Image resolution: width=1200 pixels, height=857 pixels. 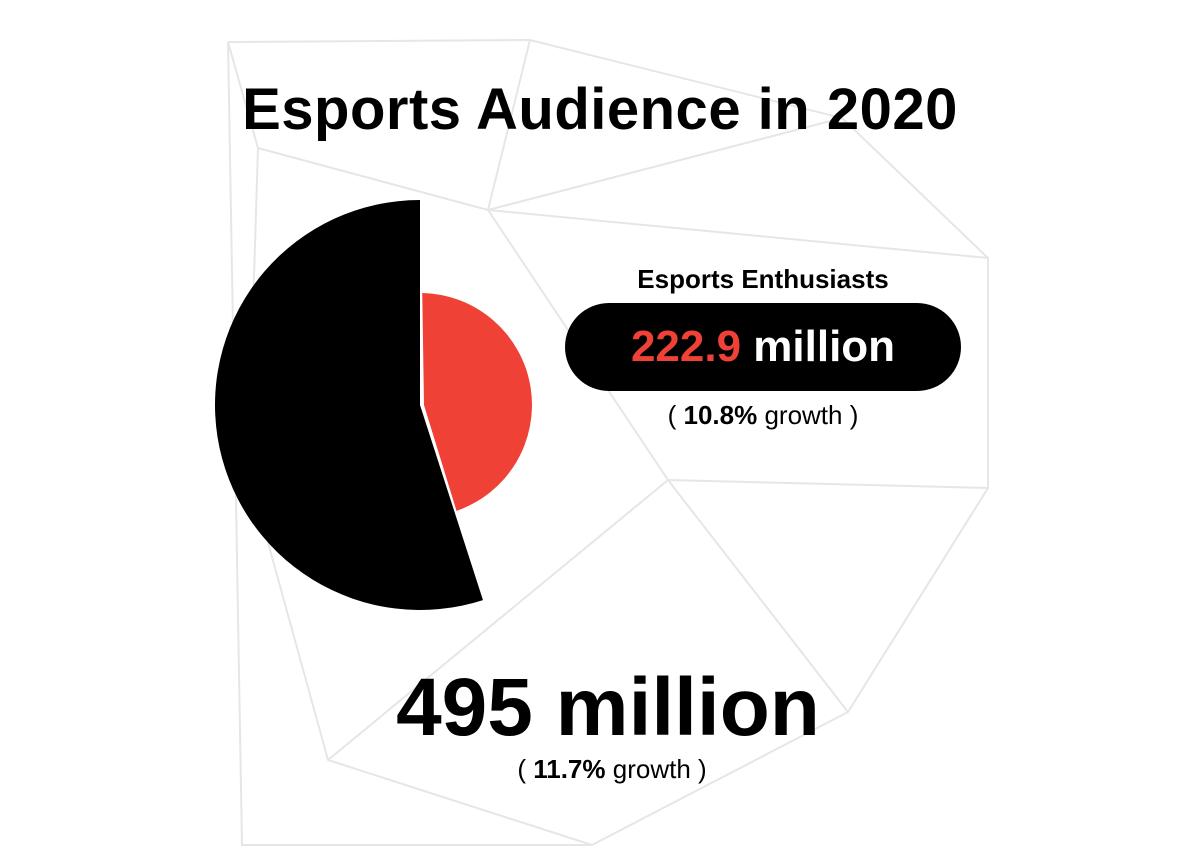 What do you see at coordinates (608, 707) in the screenshot?
I see `total-audience-value: 495 million` at bounding box center [608, 707].